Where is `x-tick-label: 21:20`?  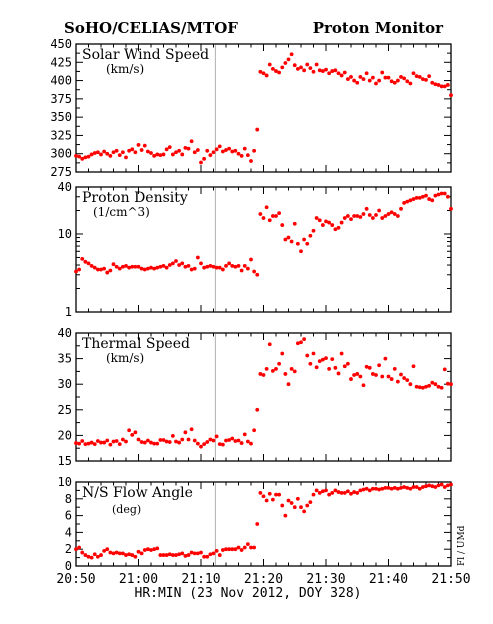 x-tick-label: 21:20 is located at coordinates (263, 579).